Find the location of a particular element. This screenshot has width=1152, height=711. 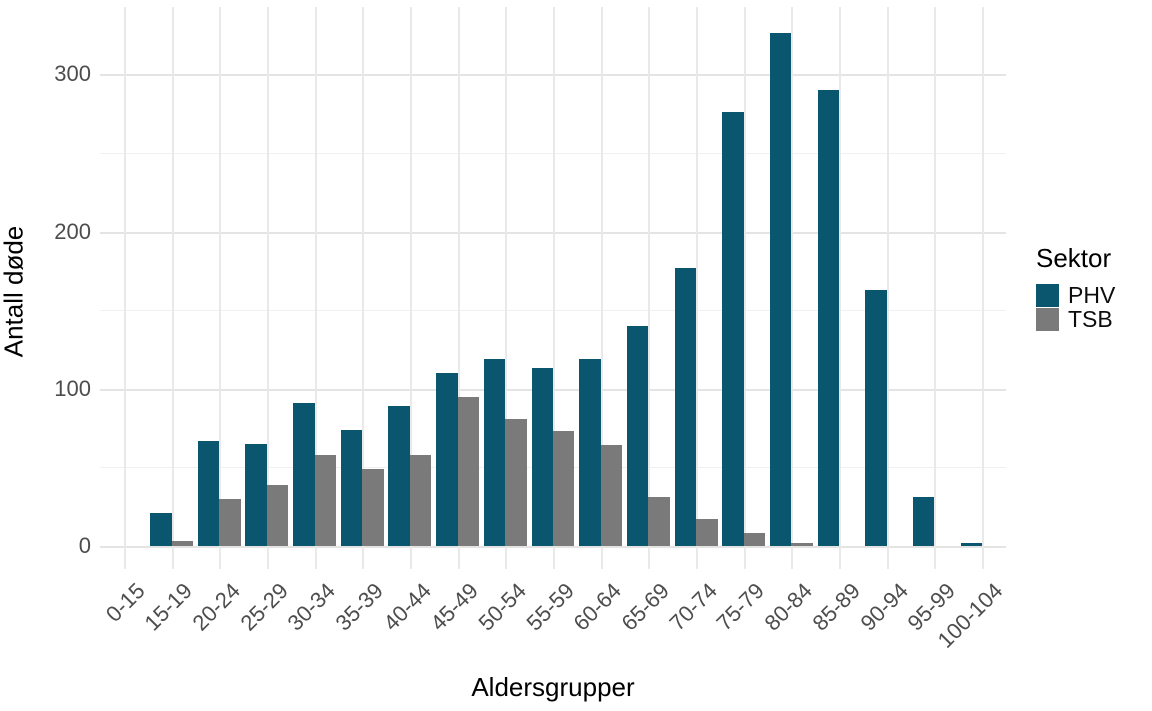

x-tick-label-55-59: 55-59 is located at coordinates (550, 607).